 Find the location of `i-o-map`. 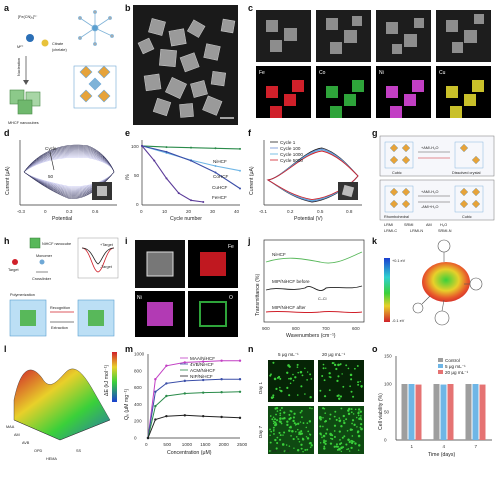

i-o-map is located at coordinates (213, 314).